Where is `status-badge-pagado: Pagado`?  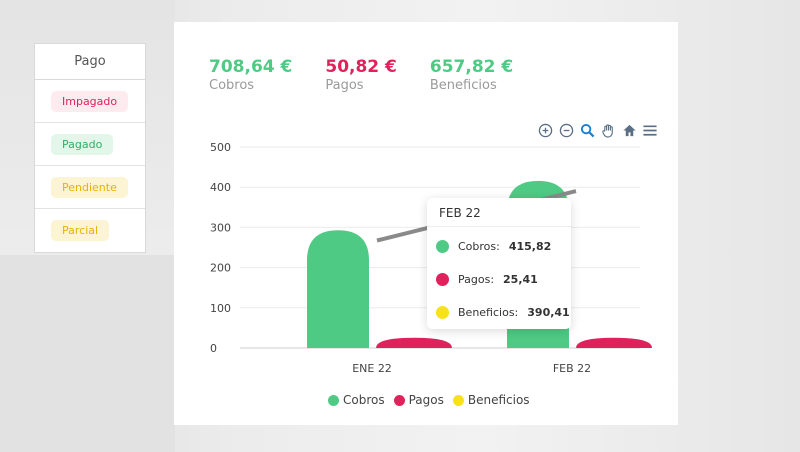 status-badge-pagado: Pagado is located at coordinates (82, 144).